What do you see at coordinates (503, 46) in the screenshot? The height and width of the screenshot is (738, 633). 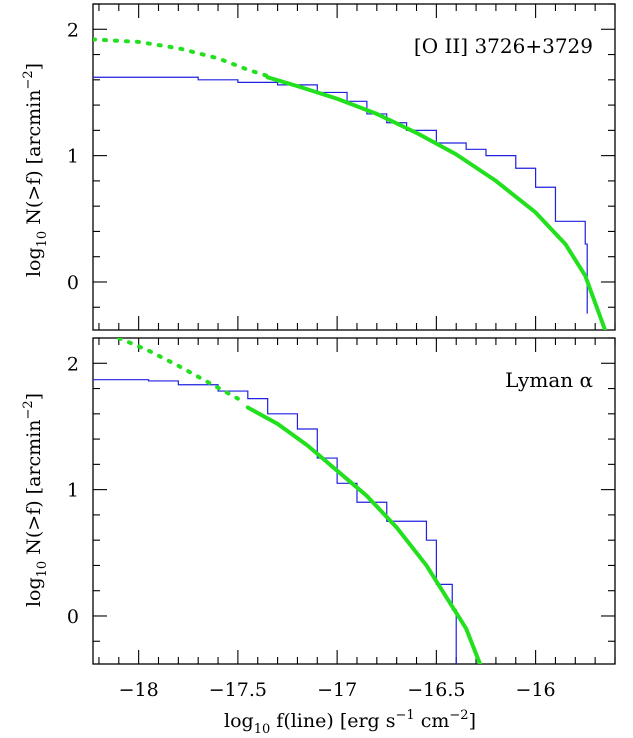 I see `panel-label: [O II] 3726+3729` at bounding box center [503, 46].